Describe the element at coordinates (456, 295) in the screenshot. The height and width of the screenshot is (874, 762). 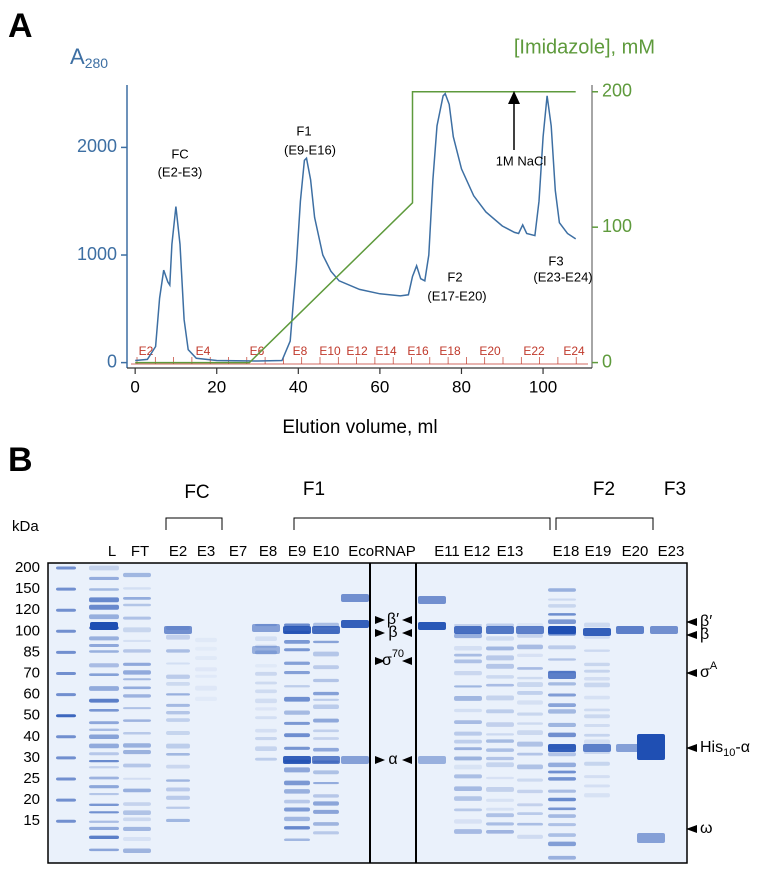
I see `peak-annotation: (E17-E20)` at that location.